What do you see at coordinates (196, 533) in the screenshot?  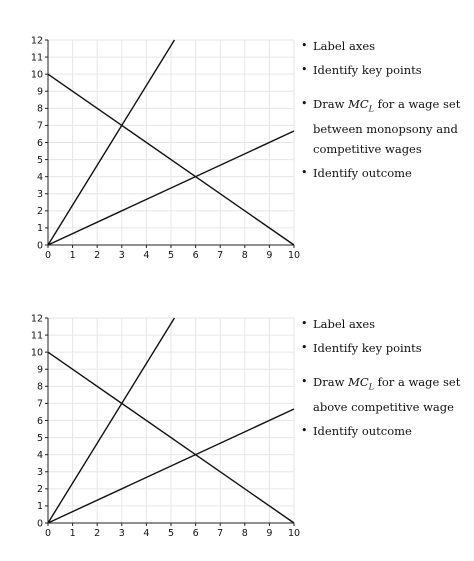 I see `bottom-chart-x-tick-label-6: 6` at bounding box center [196, 533].